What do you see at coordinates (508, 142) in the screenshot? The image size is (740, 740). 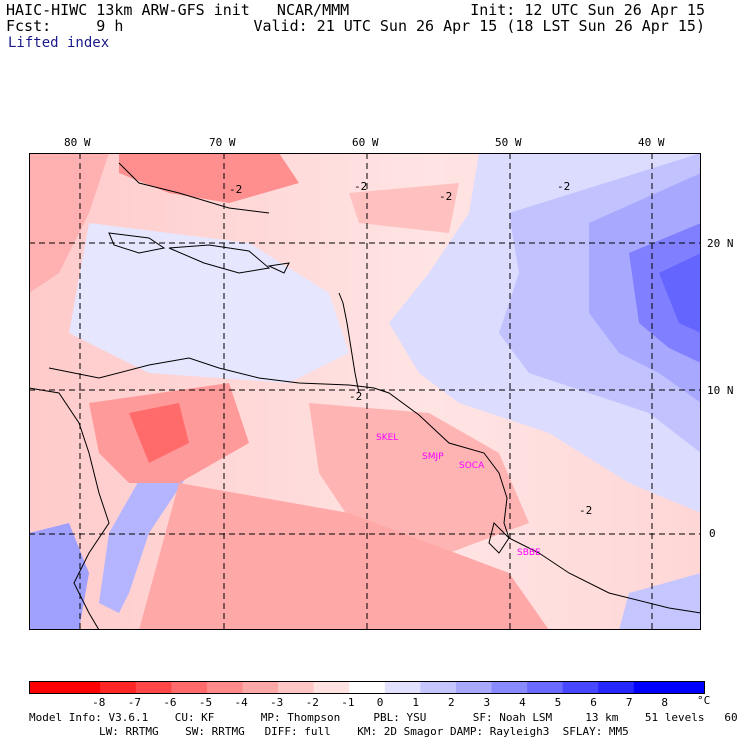 I see `lon-label-50w: 50 W` at bounding box center [508, 142].